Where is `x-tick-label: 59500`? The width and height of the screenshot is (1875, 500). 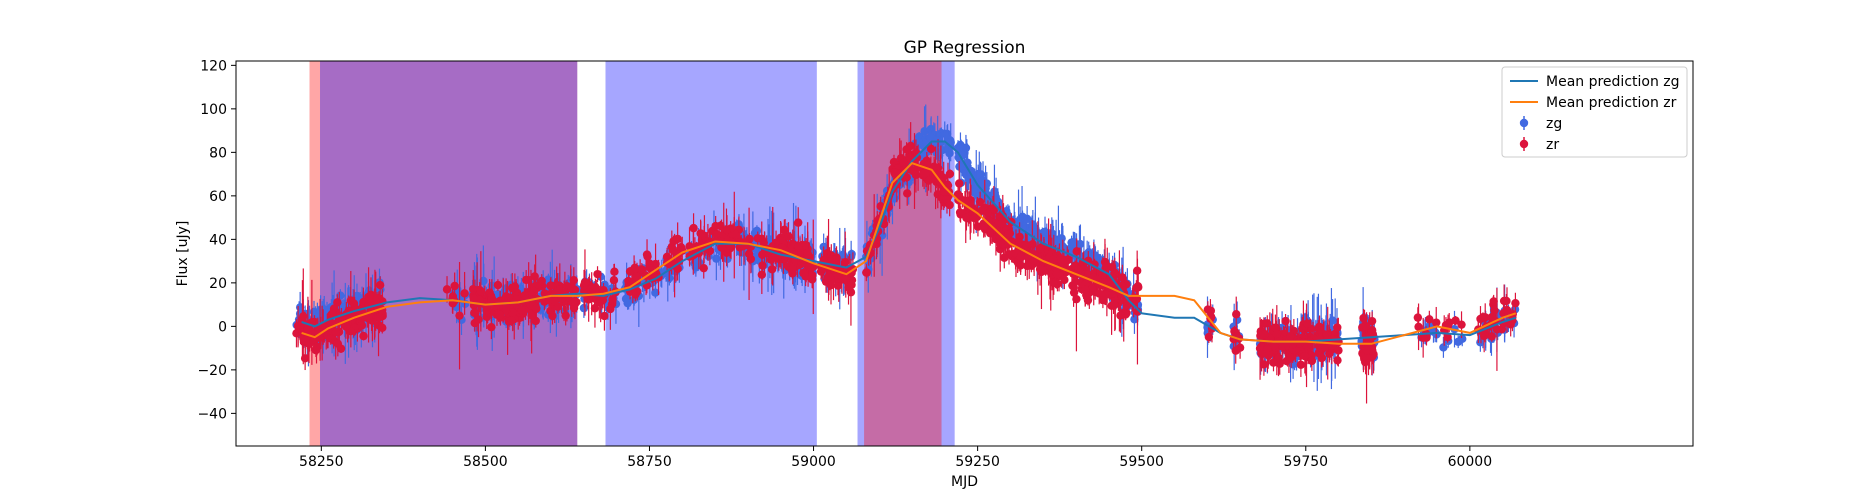
x-tick-label: 59500 is located at coordinates (1141, 462).